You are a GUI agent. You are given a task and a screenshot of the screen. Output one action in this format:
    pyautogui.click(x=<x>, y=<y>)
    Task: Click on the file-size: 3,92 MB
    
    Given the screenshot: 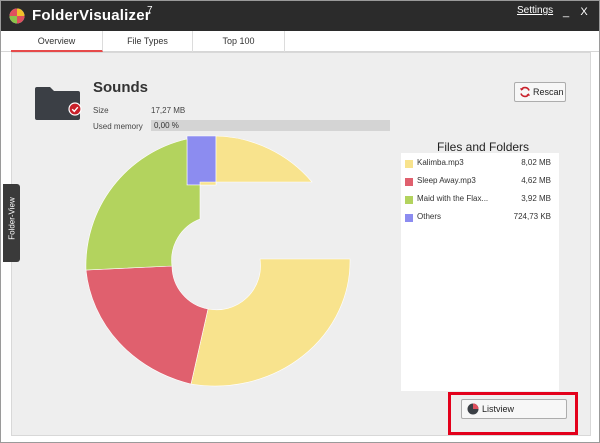 What is the action you would take?
    pyautogui.click(x=536, y=198)
    